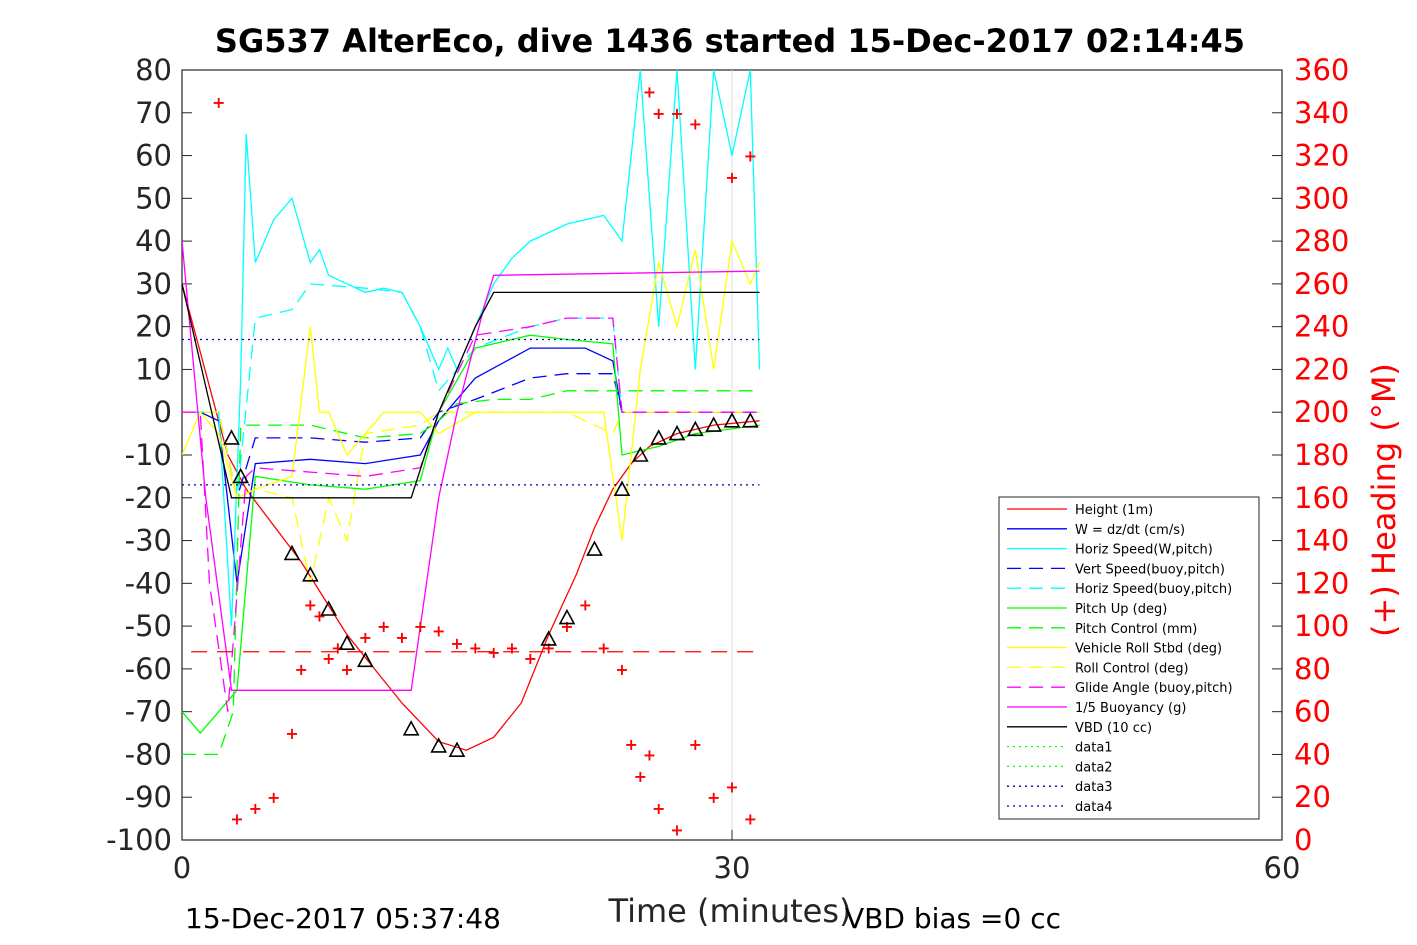 This screenshot has width=1417, height=945. I want to click on right-y-tick-label: 360, so click(1321, 70).